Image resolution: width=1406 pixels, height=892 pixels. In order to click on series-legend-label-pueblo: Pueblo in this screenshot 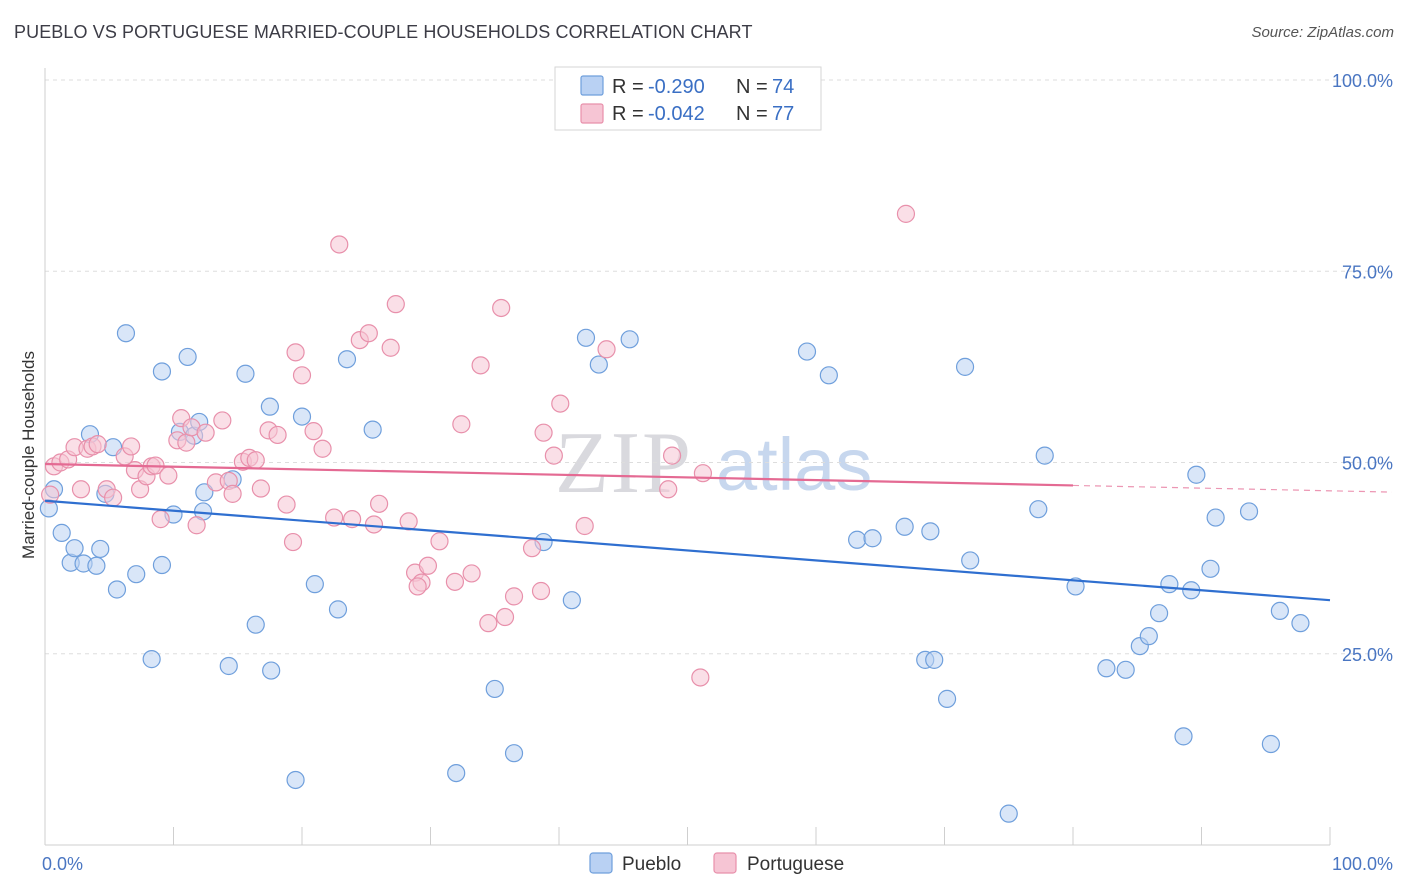, I will do `click(651, 864)`.